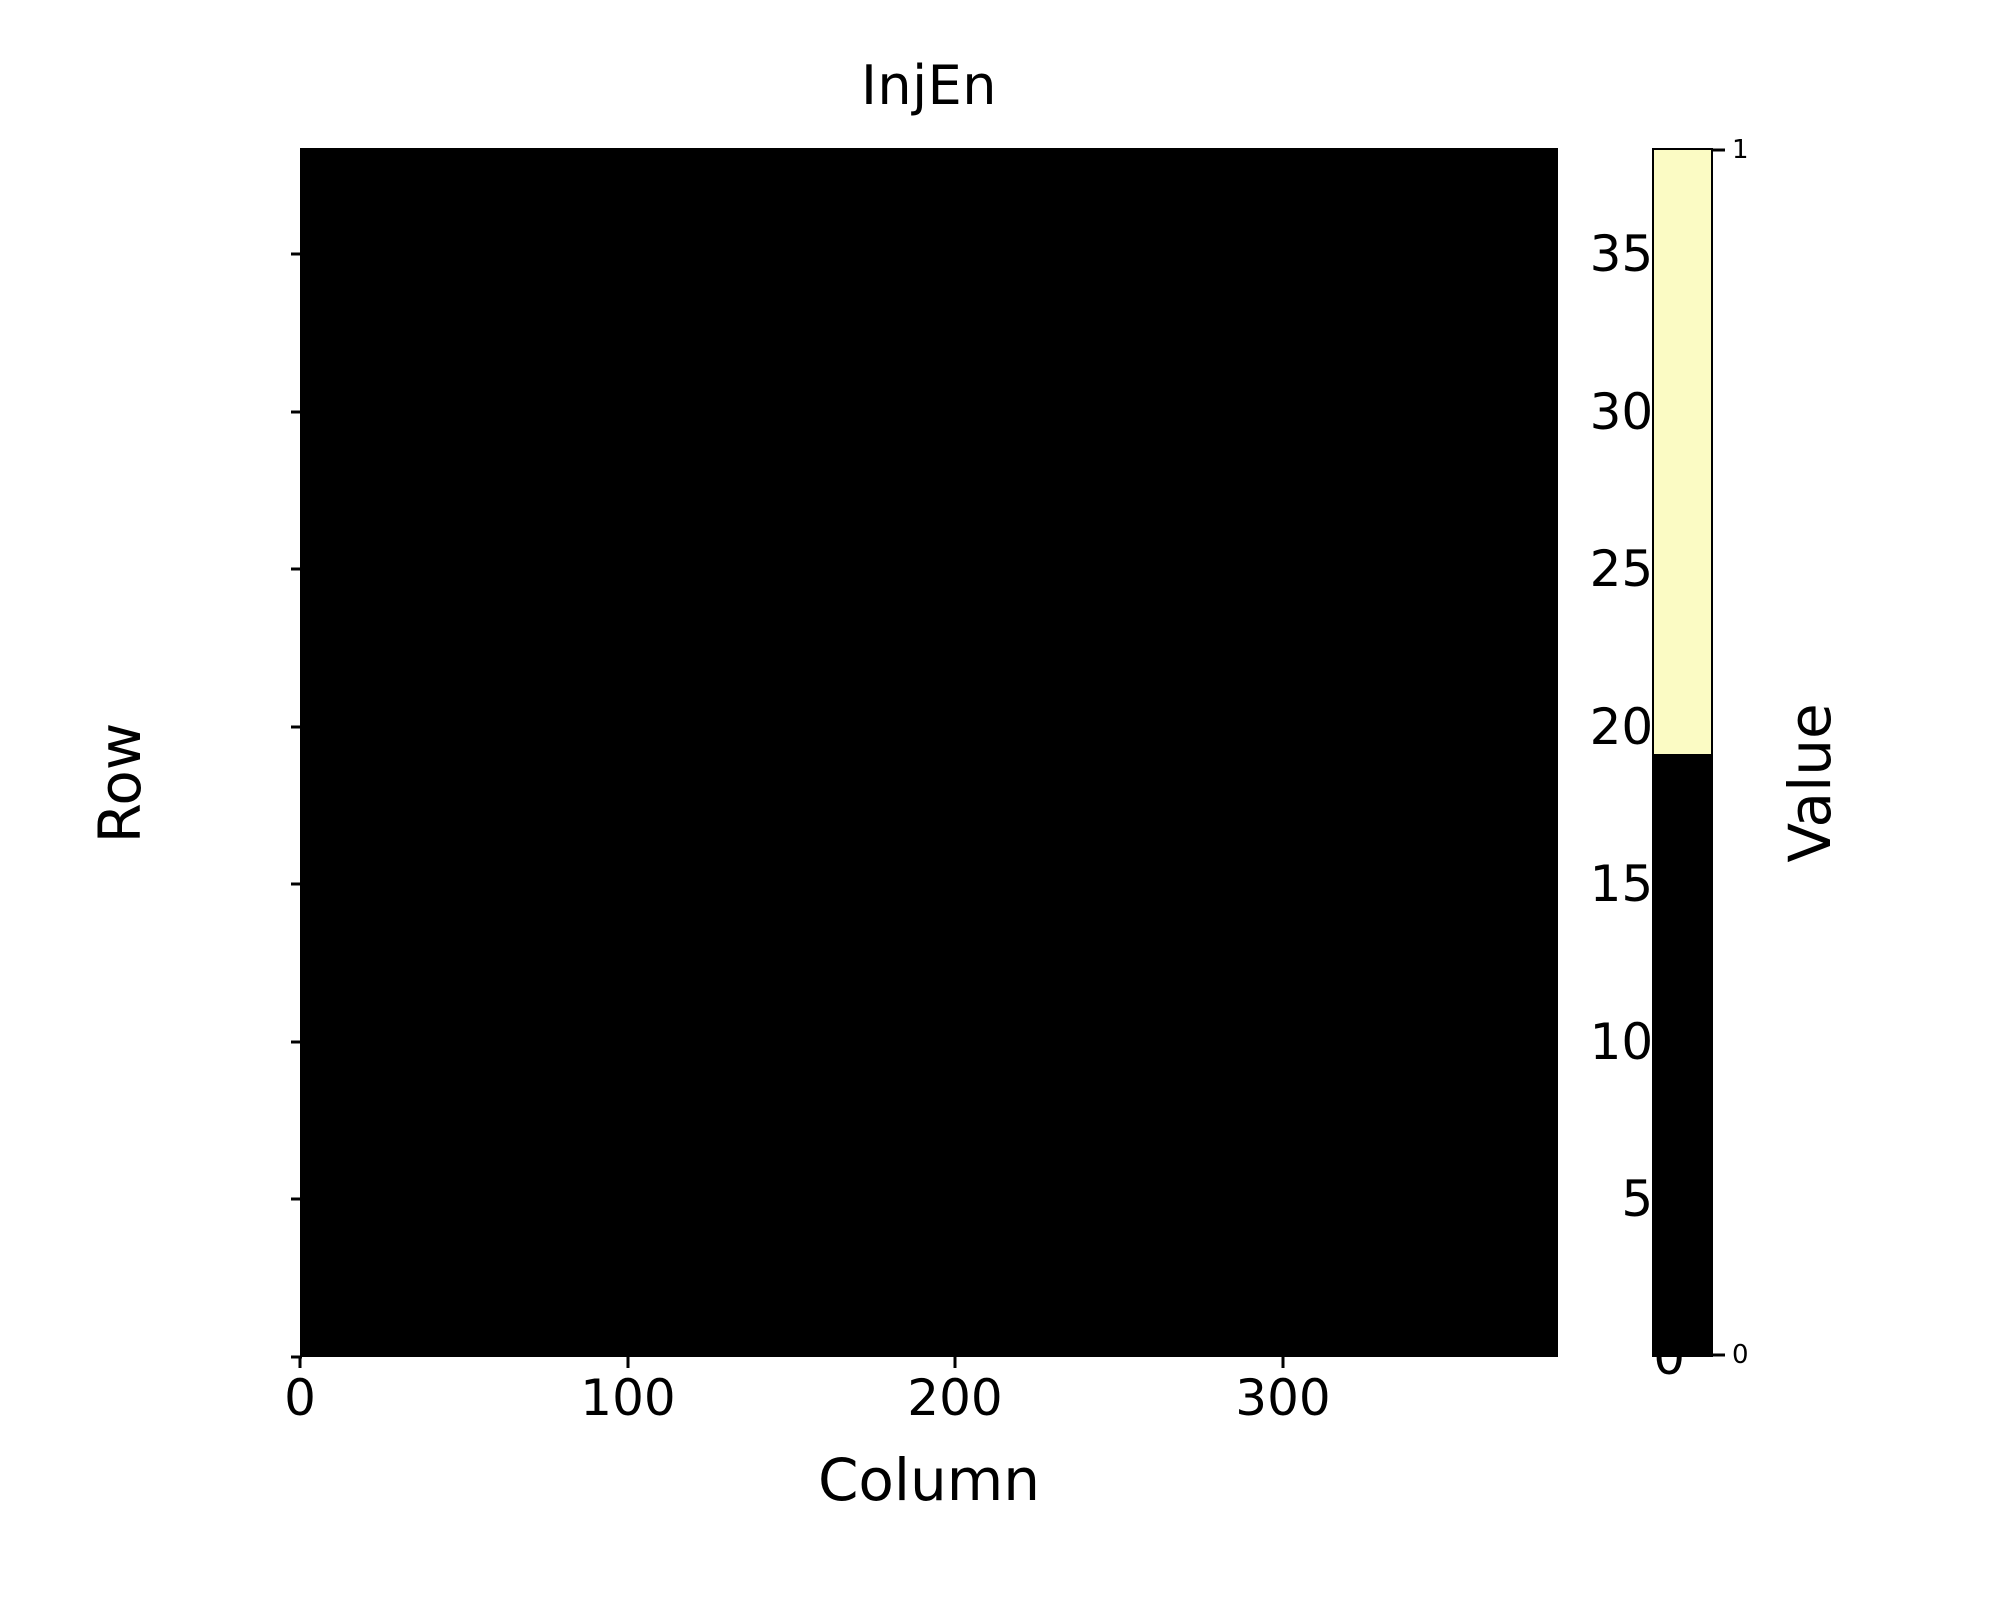 This screenshot has width=2000, height=1600. Describe the element at coordinates (628, 1398) in the screenshot. I see `x-tick-label: 100` at that location.